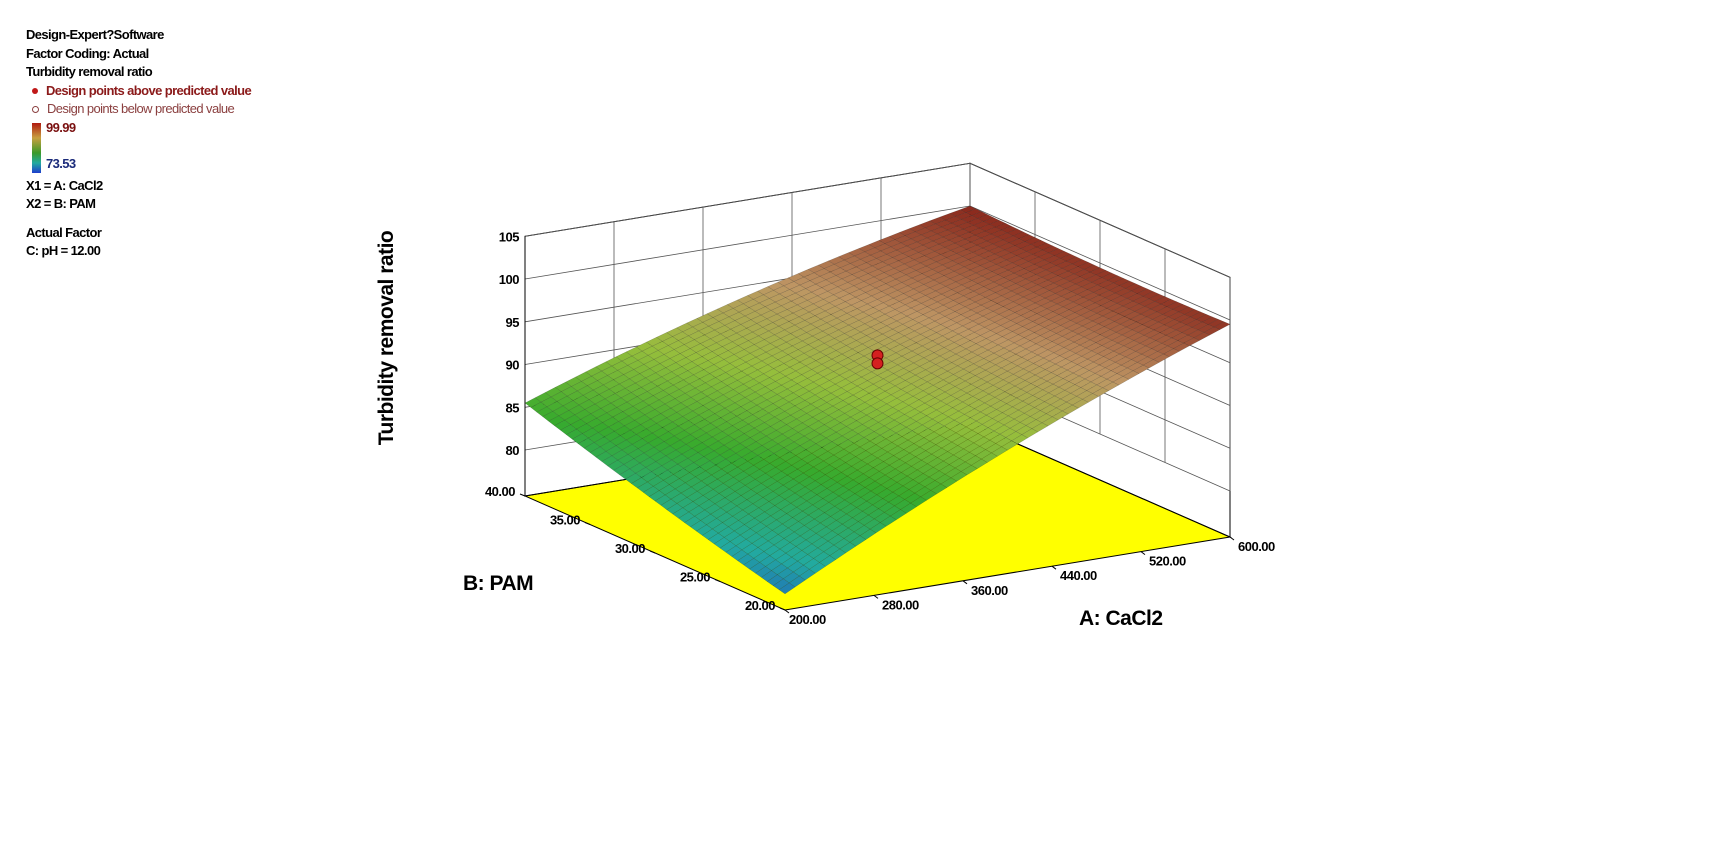 The image size is (1719, 861). What do you see at coordinates (760, 605) in the screenshot?
I see `y-tick-label: 20.00` at bounding box center [760, 605].